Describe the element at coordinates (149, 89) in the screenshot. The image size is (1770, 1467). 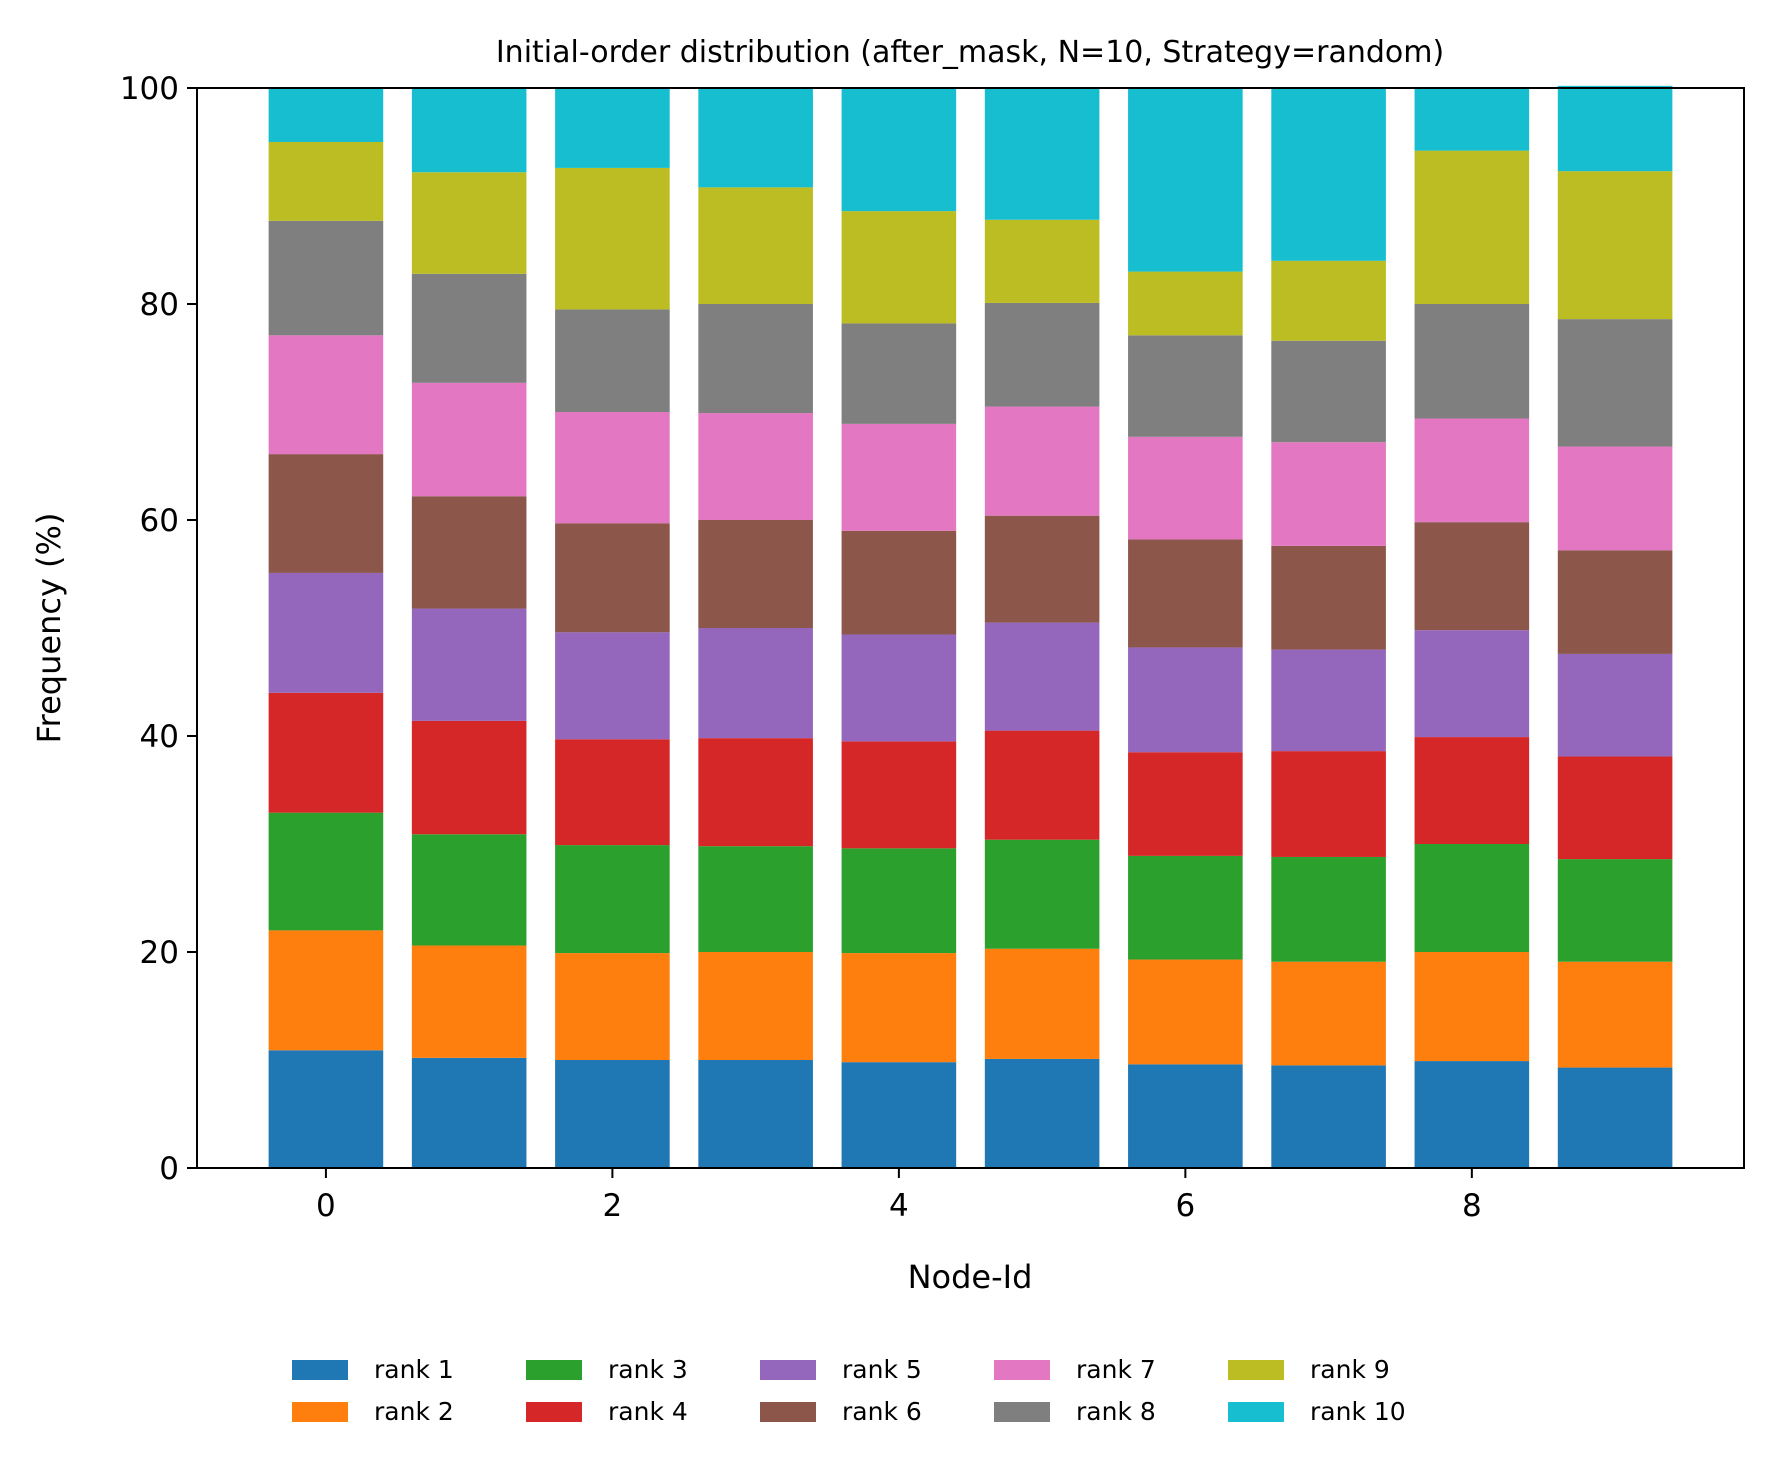
I see `y-tick-label: 100` at that location.